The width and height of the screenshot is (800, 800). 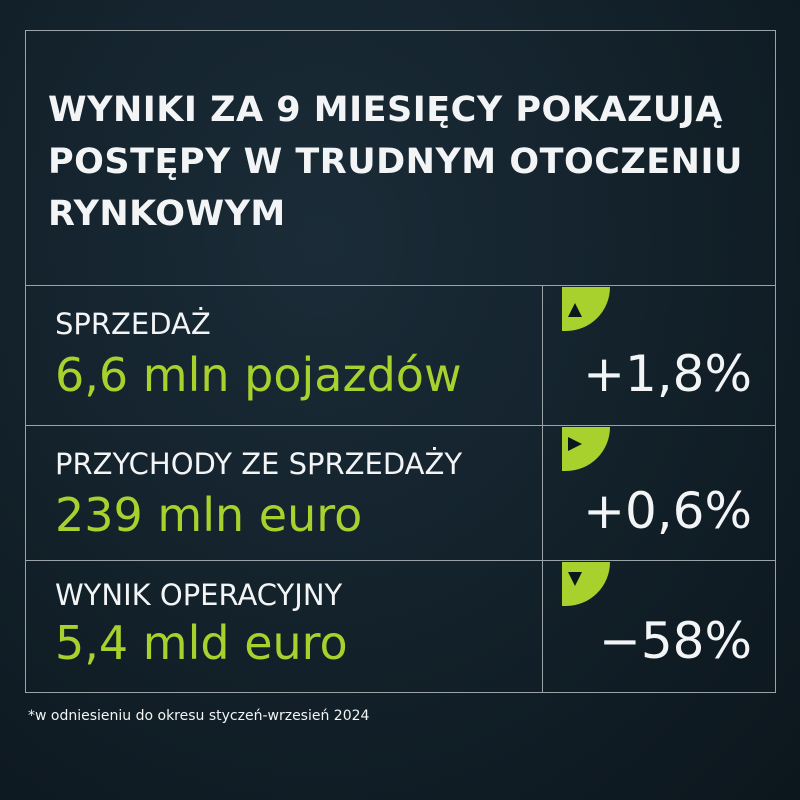 What do you see at coordinates (201, 643) in the screenshot?
I see `row-value: 5,4 mld euro` at bounding box center [201, 643].